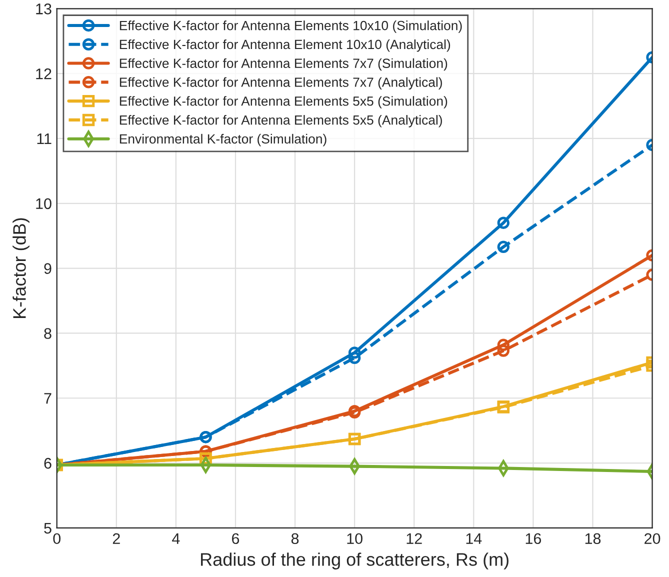 The image size is (669, 577). I want to click on y-tick-label: 6, so click(48, 463).